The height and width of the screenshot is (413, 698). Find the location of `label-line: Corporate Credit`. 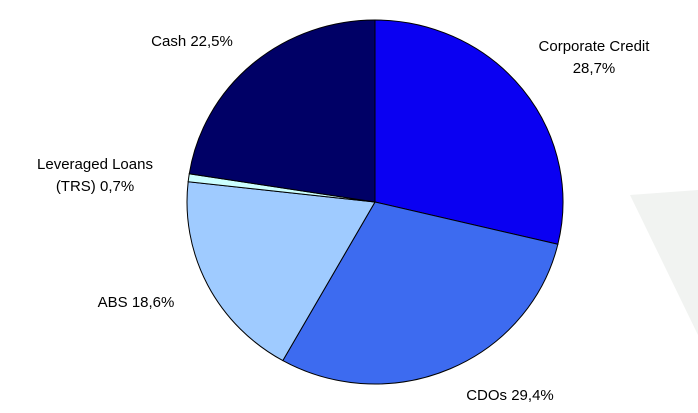

label-line: Corporate Credit is located at coordinates (595, 46).